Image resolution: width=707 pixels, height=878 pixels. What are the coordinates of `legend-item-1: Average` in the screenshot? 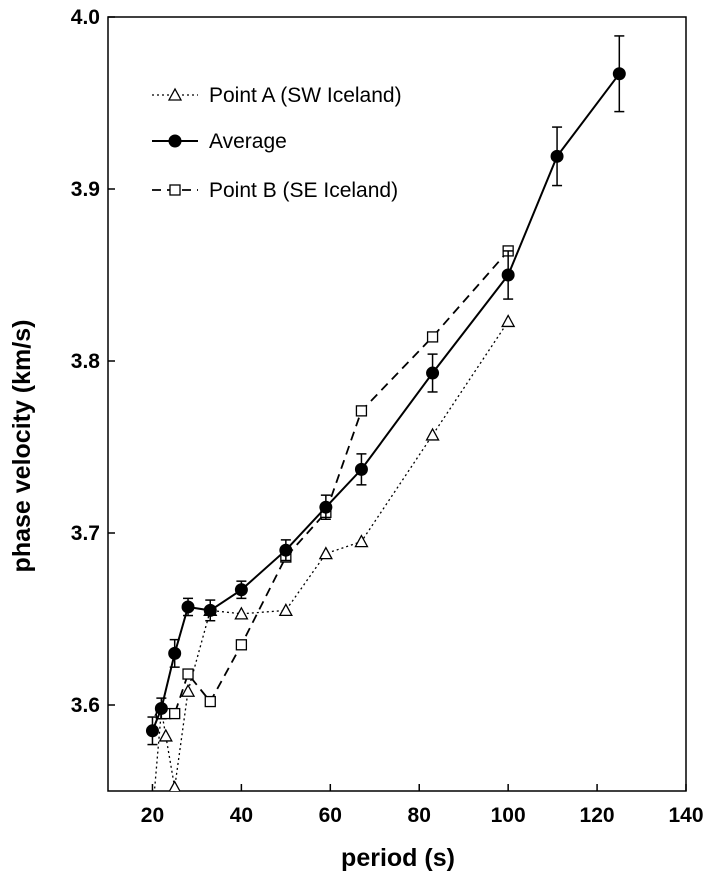 It's located at (219, 141).